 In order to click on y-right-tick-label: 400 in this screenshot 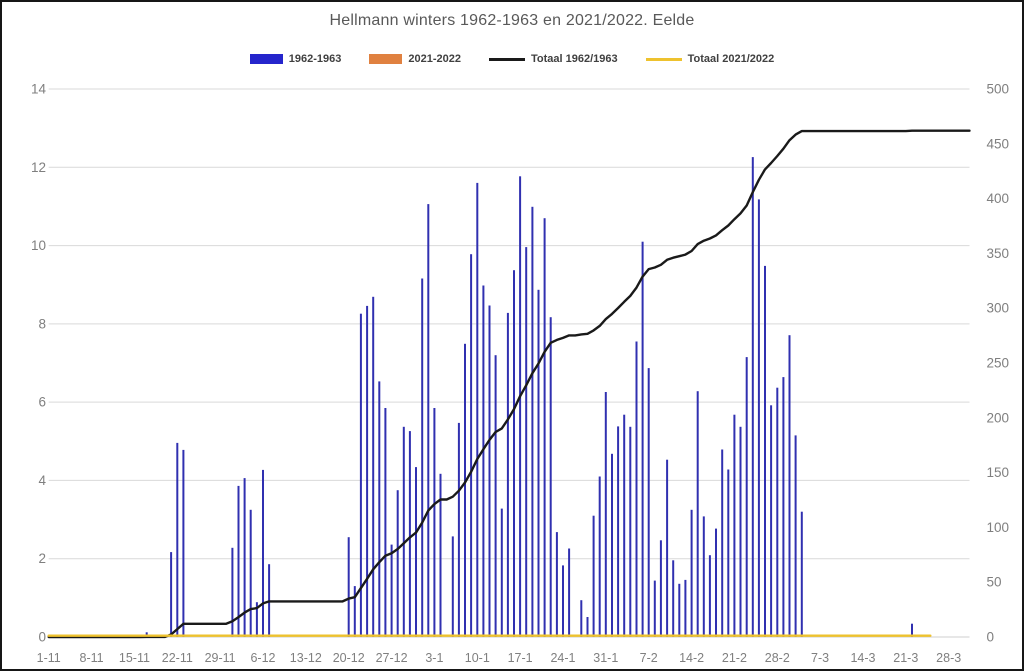, I will do `click(998, 198)`.